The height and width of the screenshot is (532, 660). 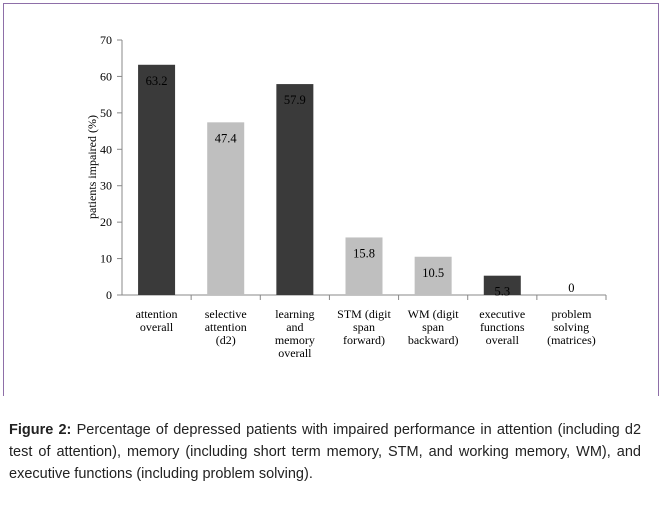 What do you see at coordinates (92, 167) in the screenshot?
I see `y-axis-label: patients impaired (%)` at bounding box center [92, 167].